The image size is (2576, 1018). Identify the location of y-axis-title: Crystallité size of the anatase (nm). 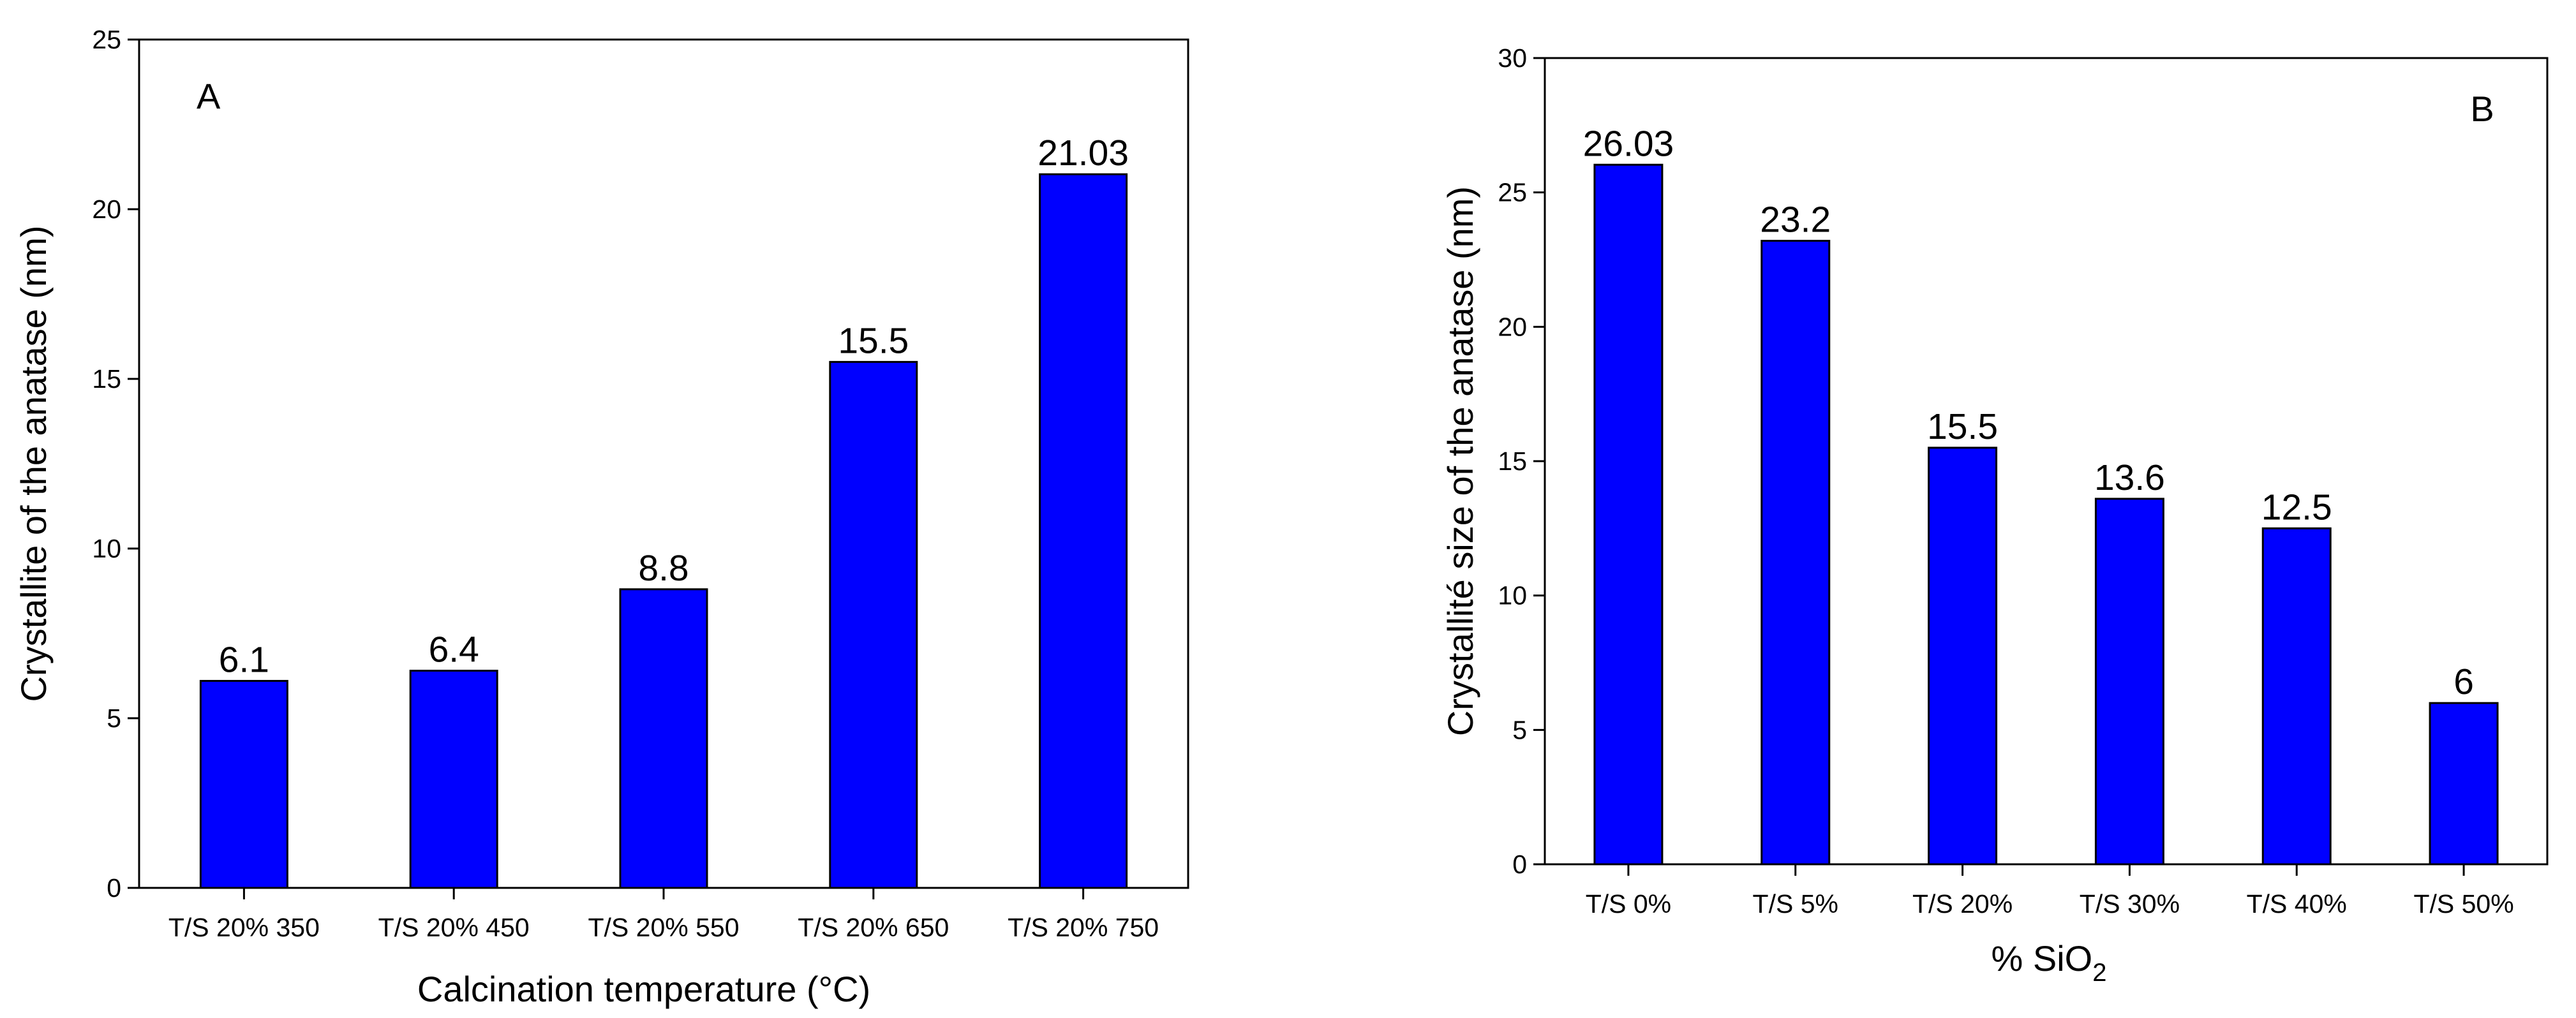
(1460, 461).